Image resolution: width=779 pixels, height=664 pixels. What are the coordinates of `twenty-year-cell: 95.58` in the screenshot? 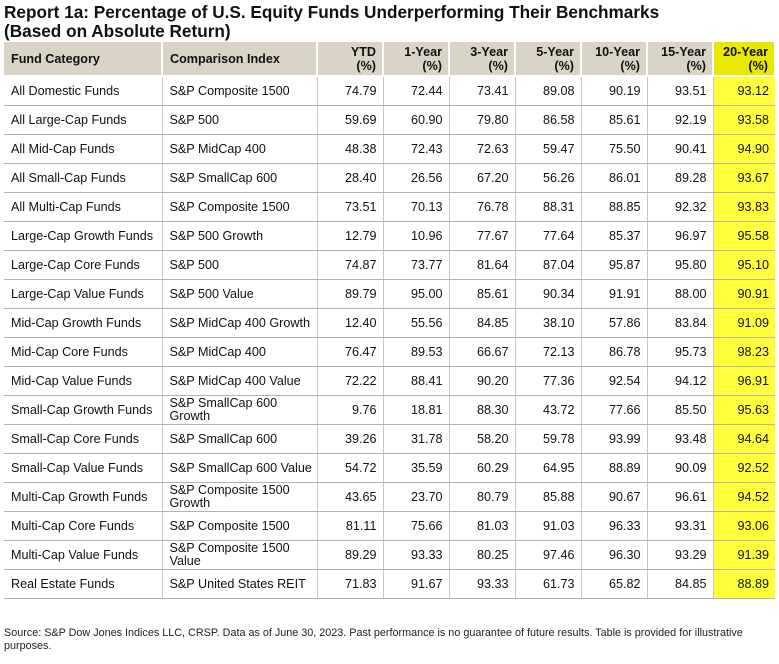 It's located at (744, 236).